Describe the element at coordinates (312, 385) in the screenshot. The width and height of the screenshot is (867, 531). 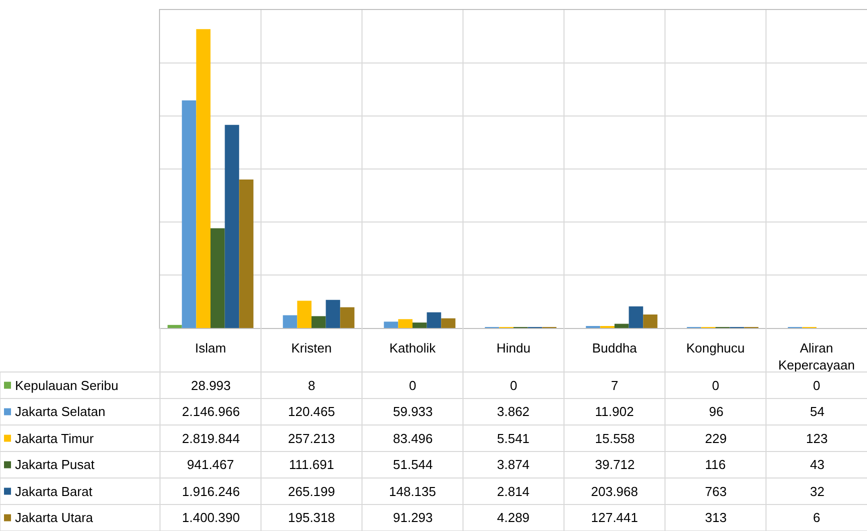
I see `data-label: 8` at that location.